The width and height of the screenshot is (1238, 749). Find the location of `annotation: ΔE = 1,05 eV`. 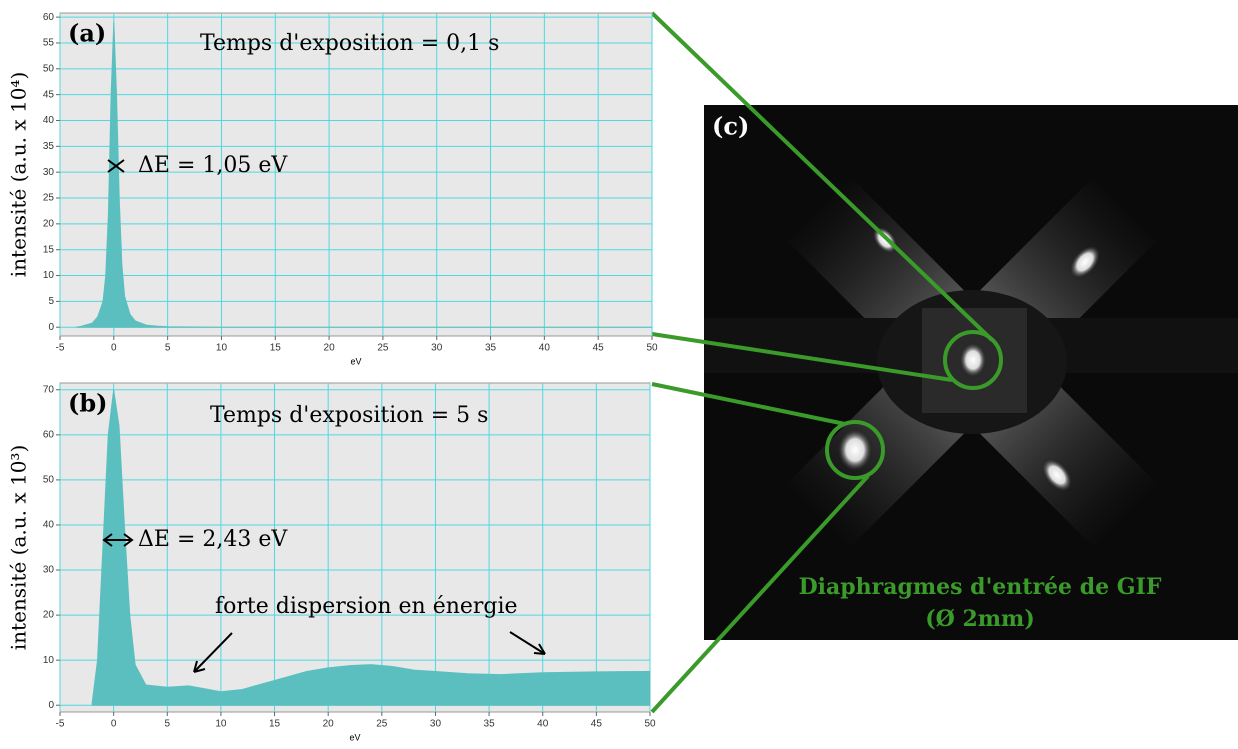

annotation: ΔE = 1,05 eV is located at coordinates (213, 165).